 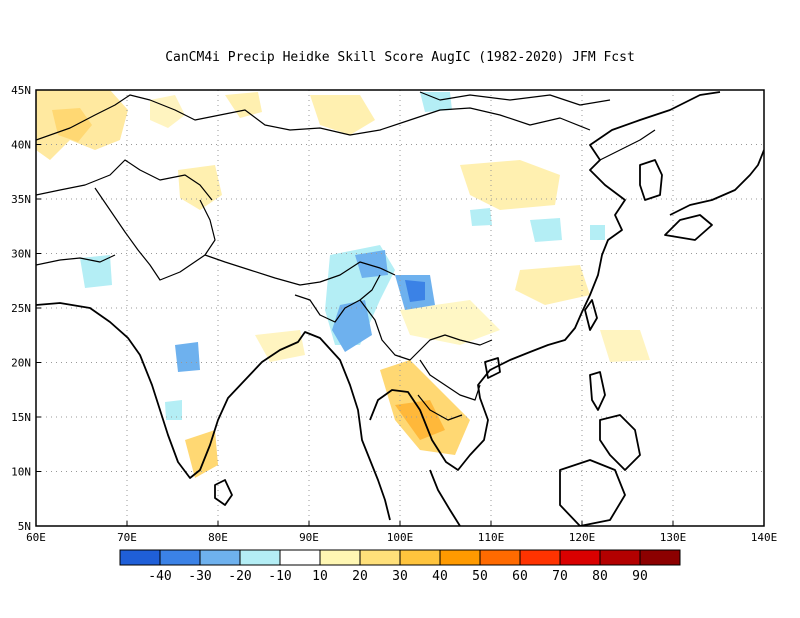 I want to click on colorbar, so click(x=400, y=557).